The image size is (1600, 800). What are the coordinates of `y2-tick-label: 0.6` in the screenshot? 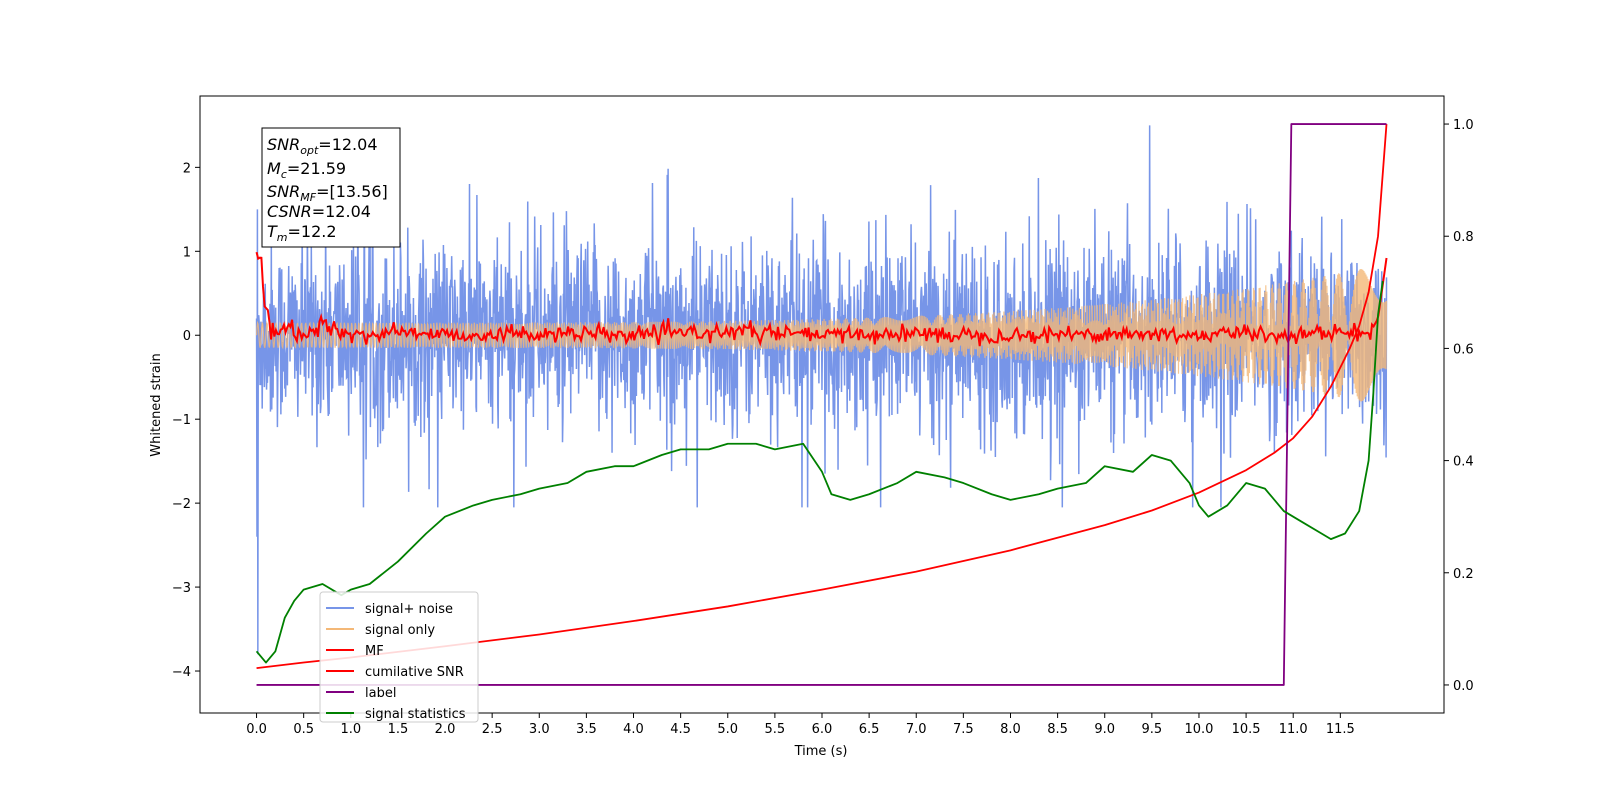 It's located at (1463, 349).